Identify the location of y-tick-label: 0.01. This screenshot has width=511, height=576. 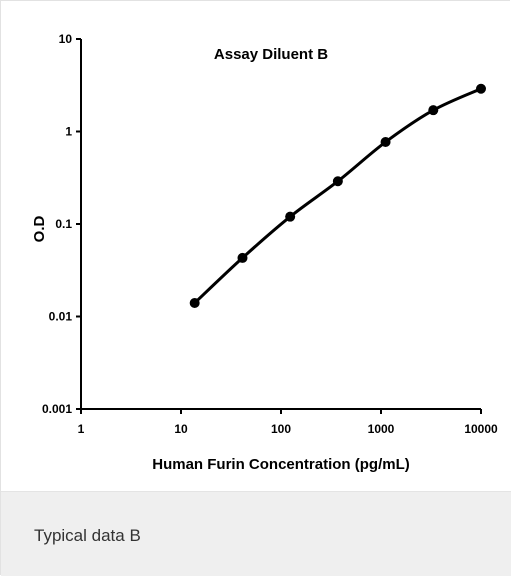
(61, 317).